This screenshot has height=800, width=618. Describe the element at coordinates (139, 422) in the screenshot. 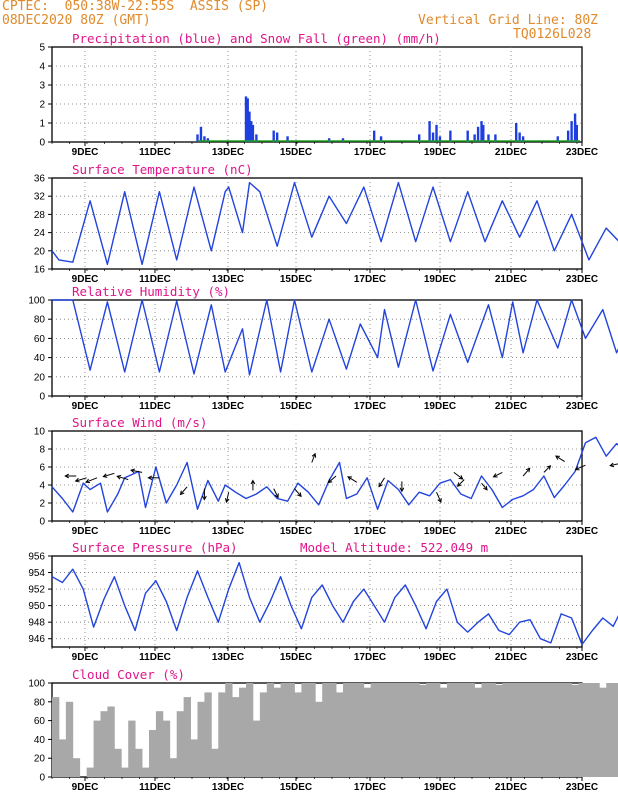

I see `panel-title: Surface Wind (m/s)` at that location.